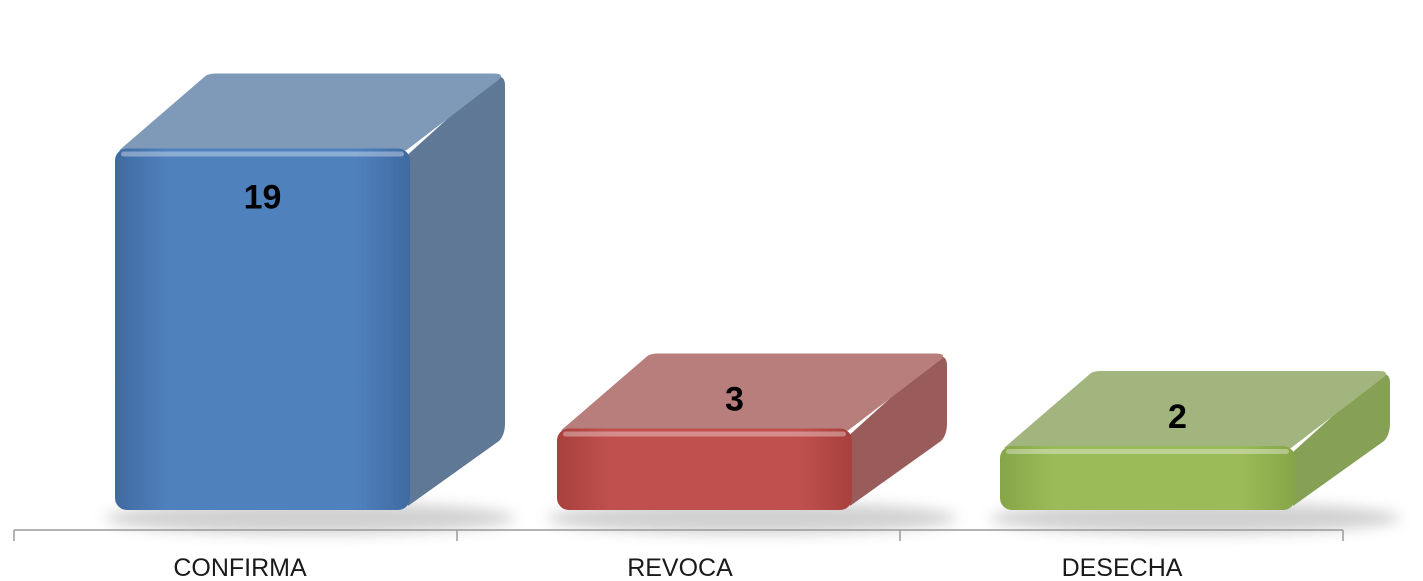 Image resolution: width=1423 pixels, height=581 pixels. Describe the element at coordinates (1147, 478) in the screenshot. I see `bar-front-face-desecha` at that location.